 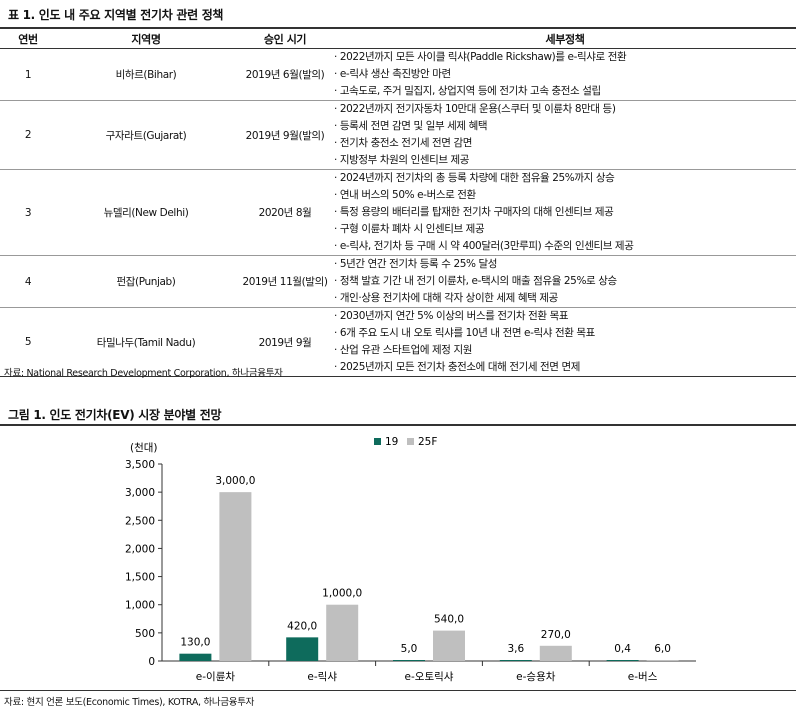 What do you see at coordinates (467, 91) in the screenshot?
I see `policy-item: · 고속도로, 주거 밀집지, 상업지역 등에 전기차 고속 충전소 설립` at bounding box center [467, 91].